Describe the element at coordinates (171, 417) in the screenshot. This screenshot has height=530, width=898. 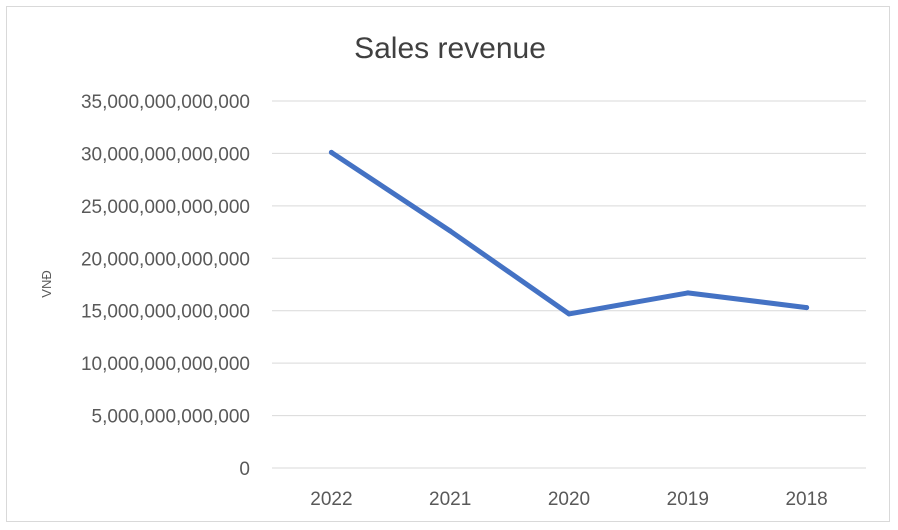
I see `y-tick-label: 5,000,000,000,000` at that location.